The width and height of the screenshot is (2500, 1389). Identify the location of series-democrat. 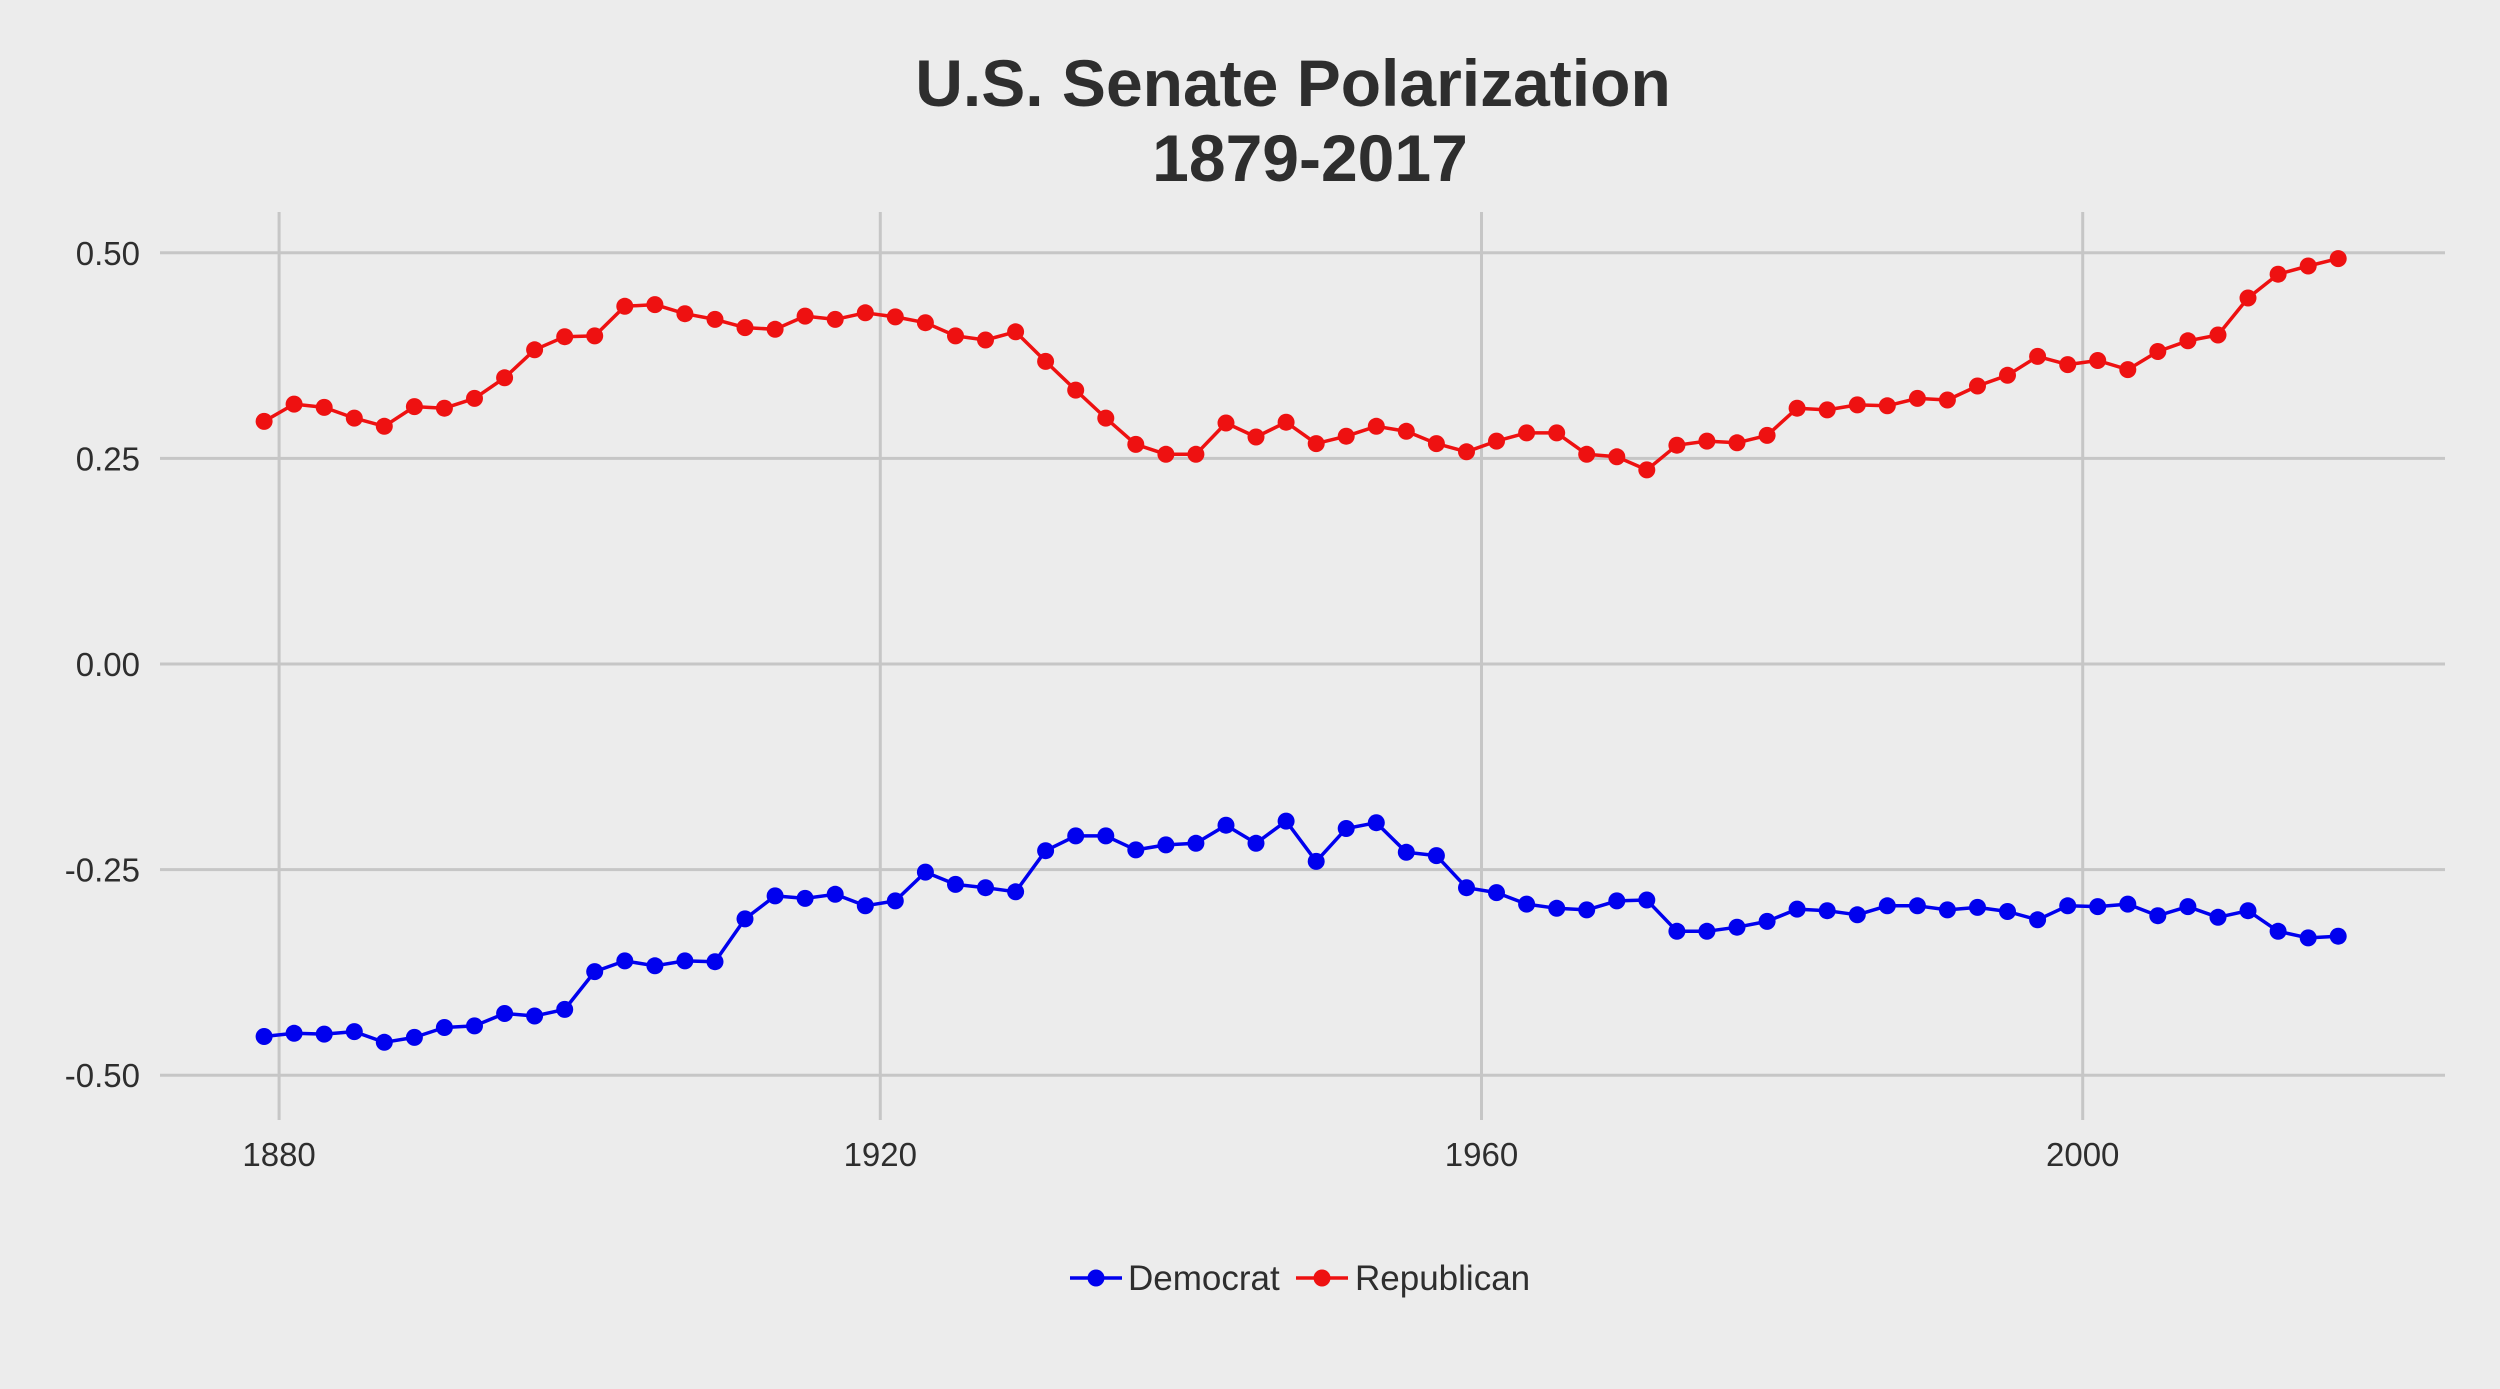
(1301, 931).